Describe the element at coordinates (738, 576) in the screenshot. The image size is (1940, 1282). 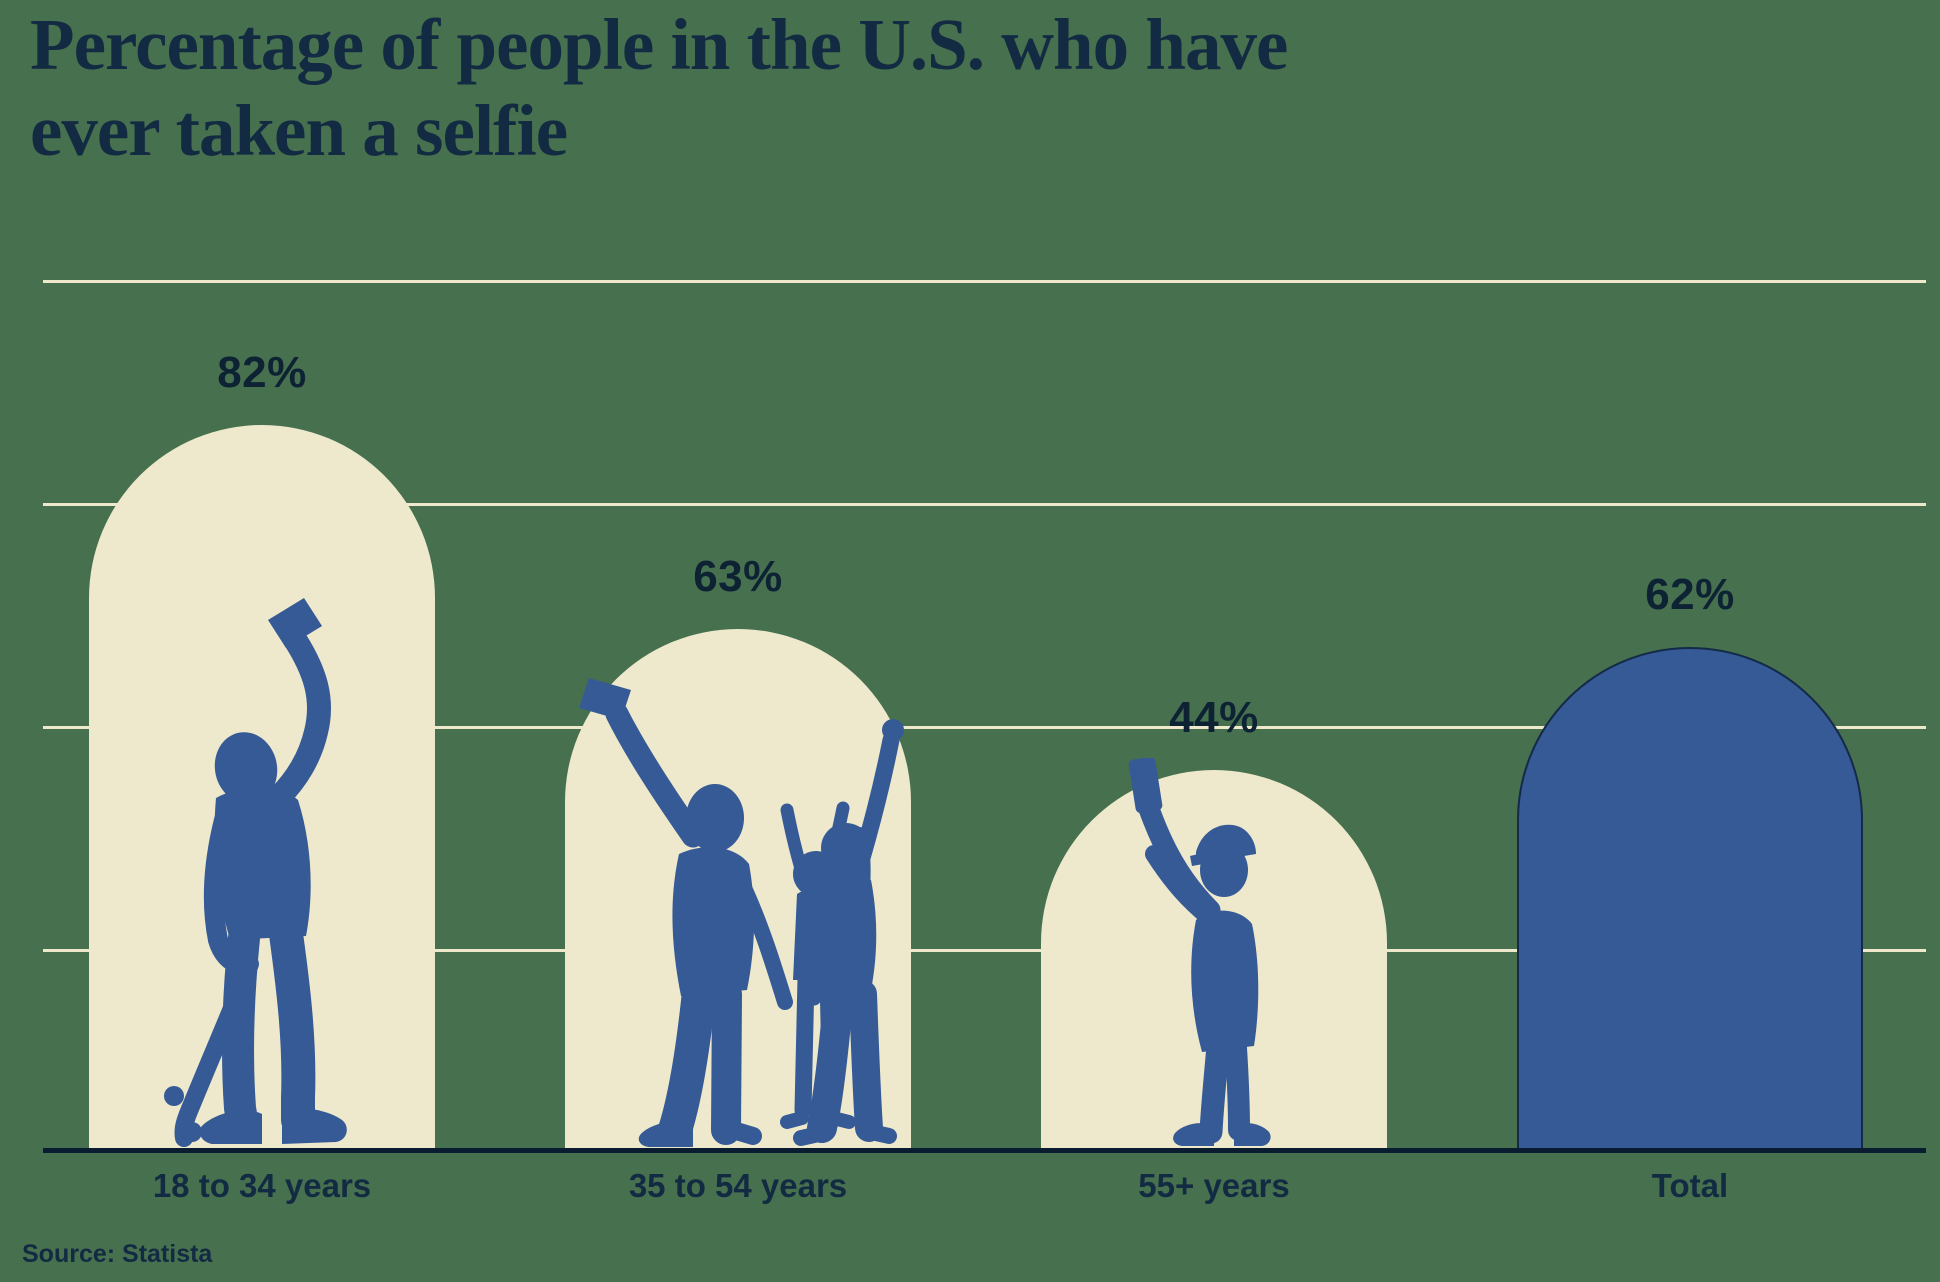
I see `bar-value-label: 63%` at that location.